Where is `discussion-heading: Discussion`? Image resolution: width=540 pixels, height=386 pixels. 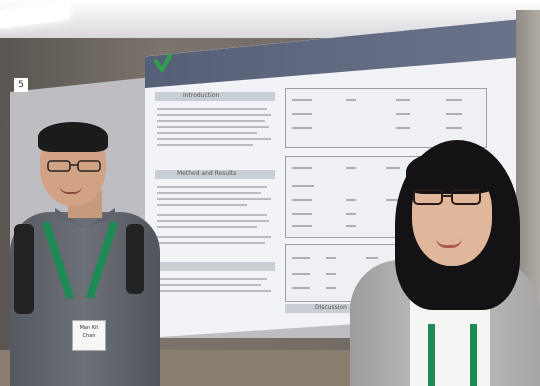 discussion-heading: Discussion is located at coordinates (331, 307).